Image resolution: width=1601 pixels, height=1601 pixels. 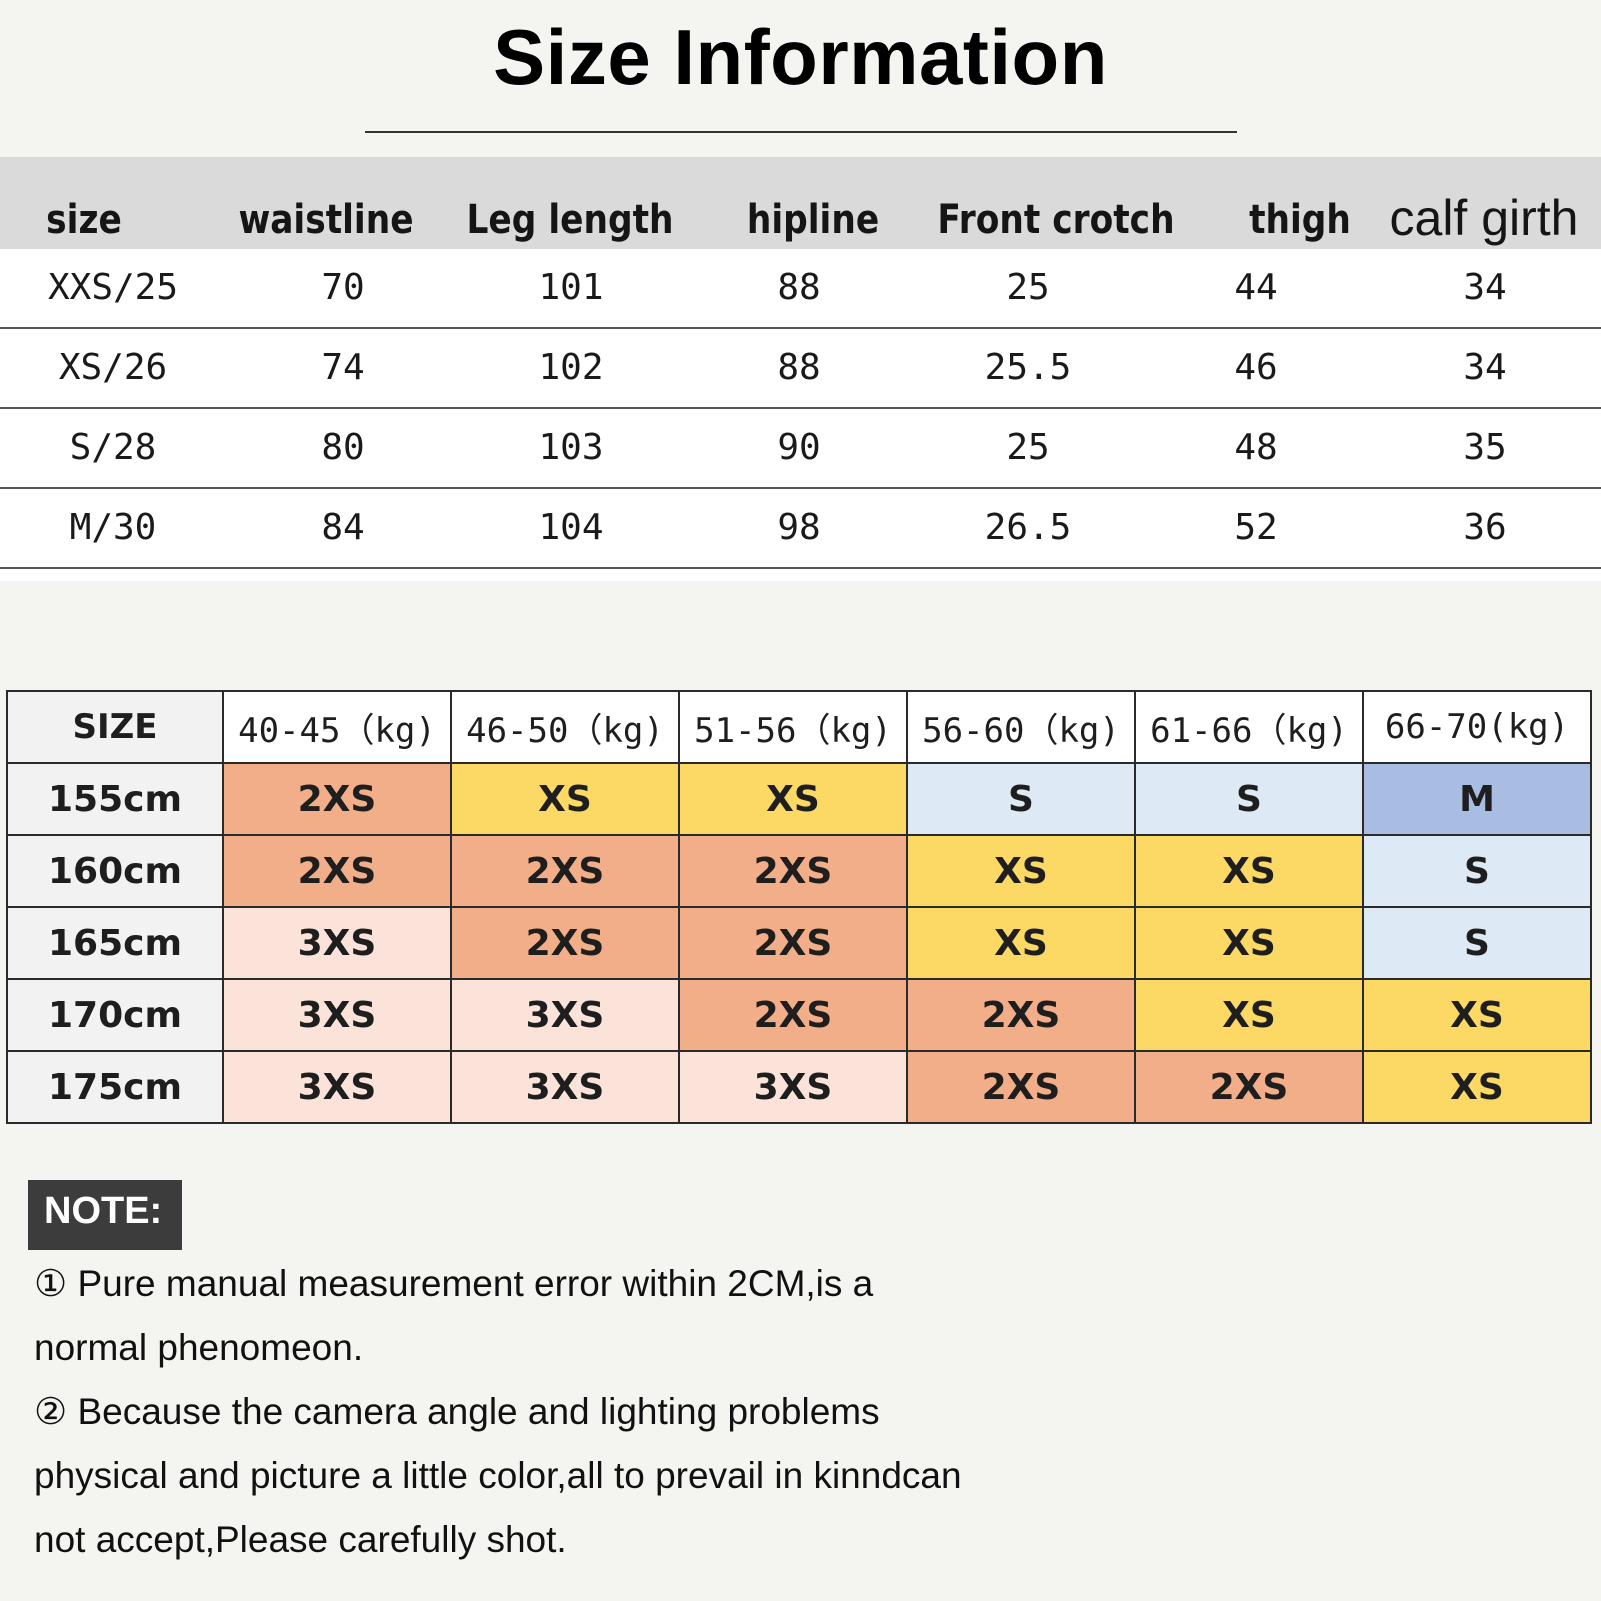 I want to click on measurement-value: 70, so click(x=343, y=287).